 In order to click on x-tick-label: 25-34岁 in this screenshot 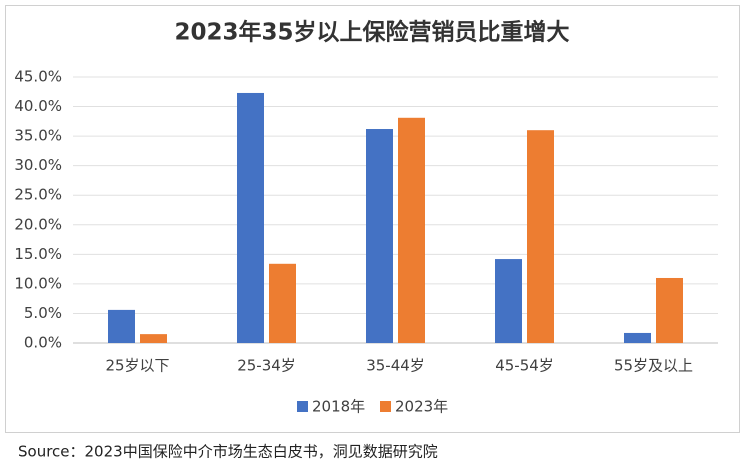, I will do `click(266, 366)`.